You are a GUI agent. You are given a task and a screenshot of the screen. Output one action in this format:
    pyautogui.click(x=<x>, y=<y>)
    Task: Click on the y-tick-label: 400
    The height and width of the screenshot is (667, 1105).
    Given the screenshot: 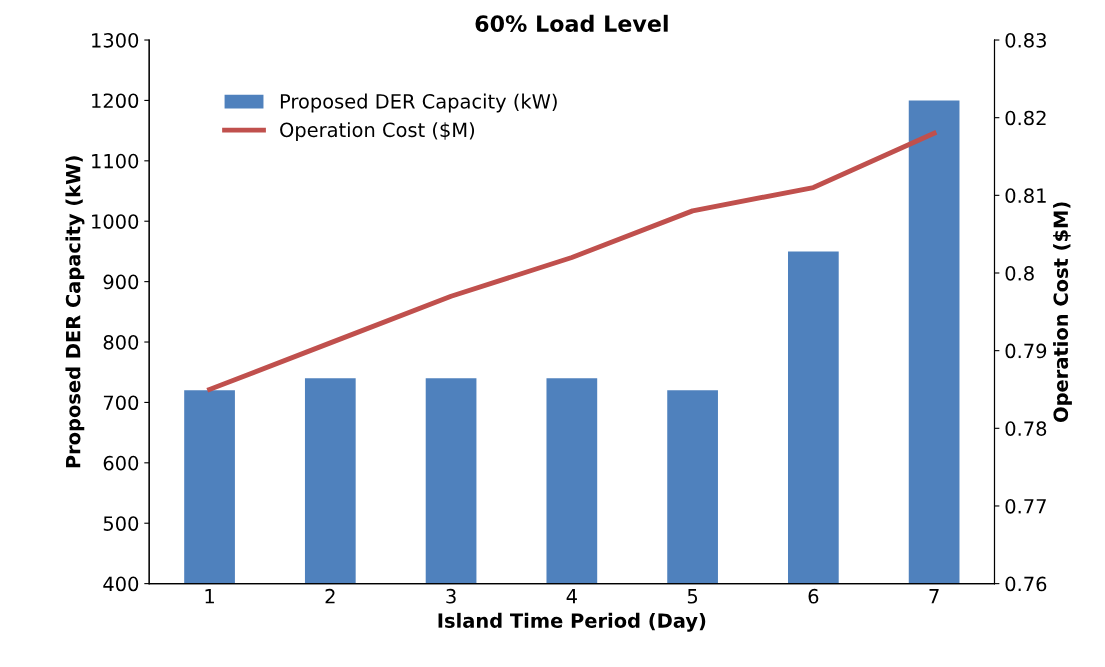 What is the action you would take?
    pyautogui.click(x=121, y=584)
    